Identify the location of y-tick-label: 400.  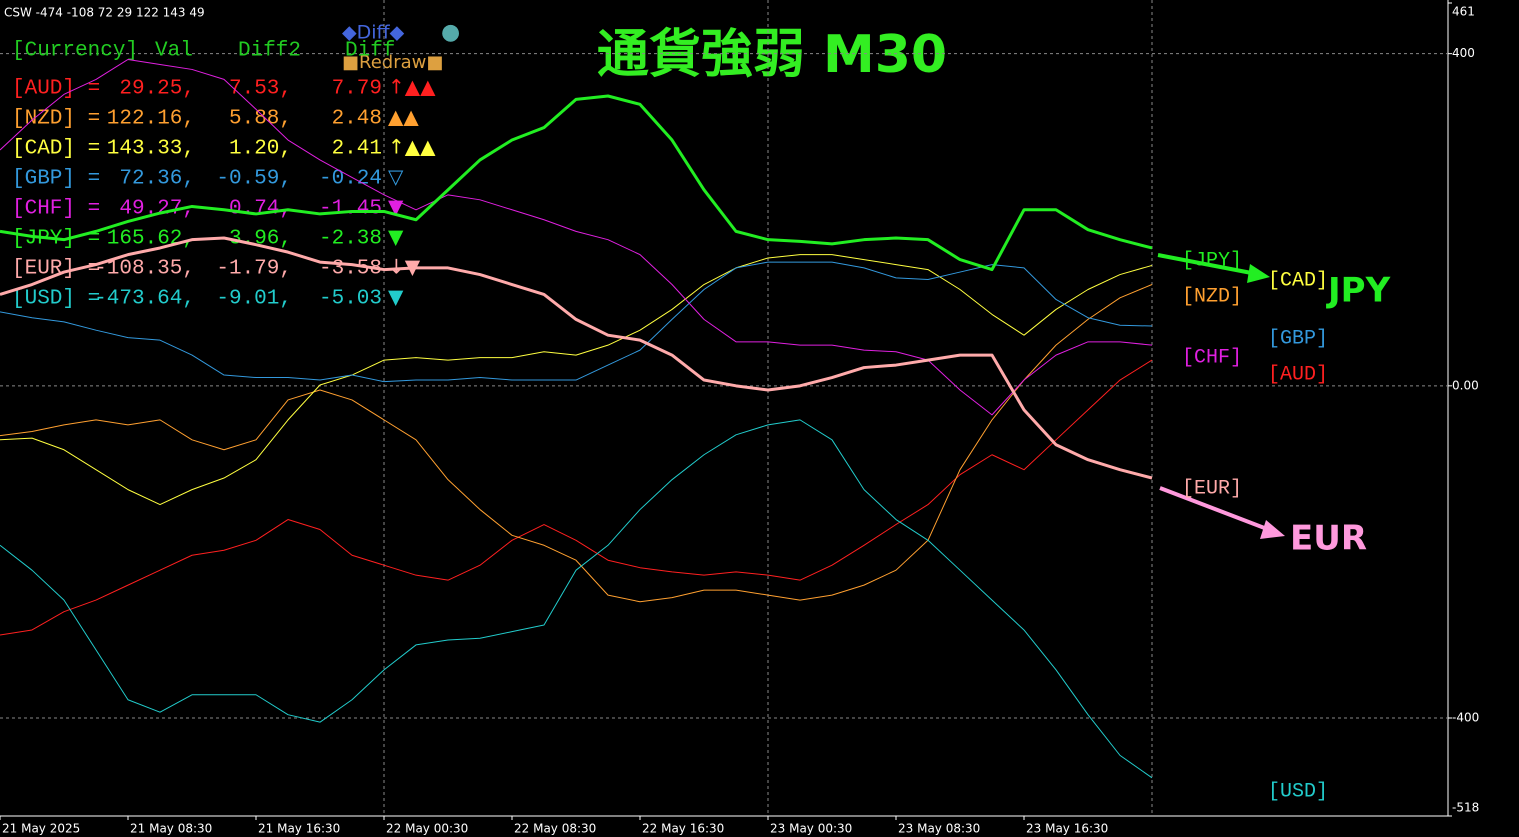
(1463, 53).